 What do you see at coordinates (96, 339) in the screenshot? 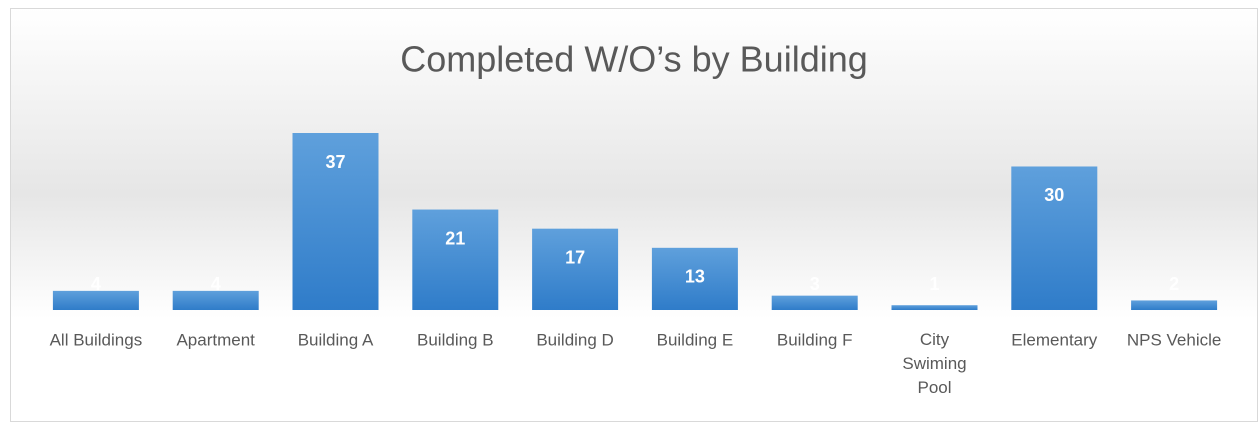
I see `x-tick-label: All Buildings` at bounding box center [96, 339].